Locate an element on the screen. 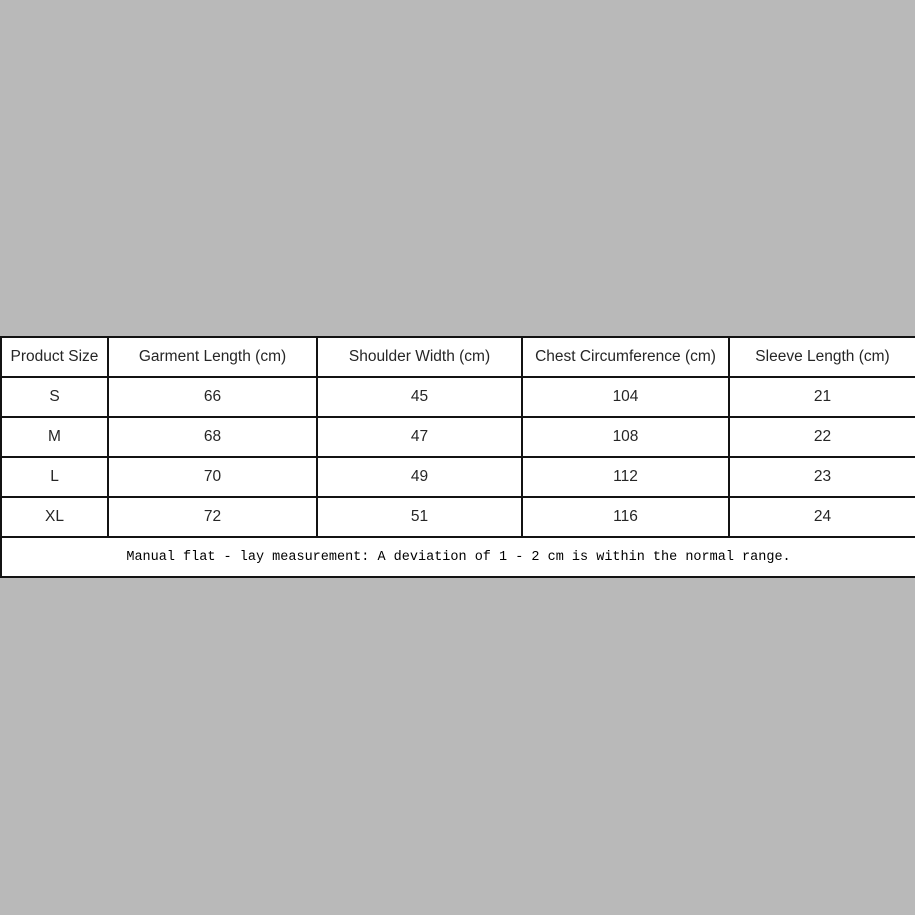 This screenshot has height=915, width=915. garment-length-cell: 68 is located at coordinates (212, 437).